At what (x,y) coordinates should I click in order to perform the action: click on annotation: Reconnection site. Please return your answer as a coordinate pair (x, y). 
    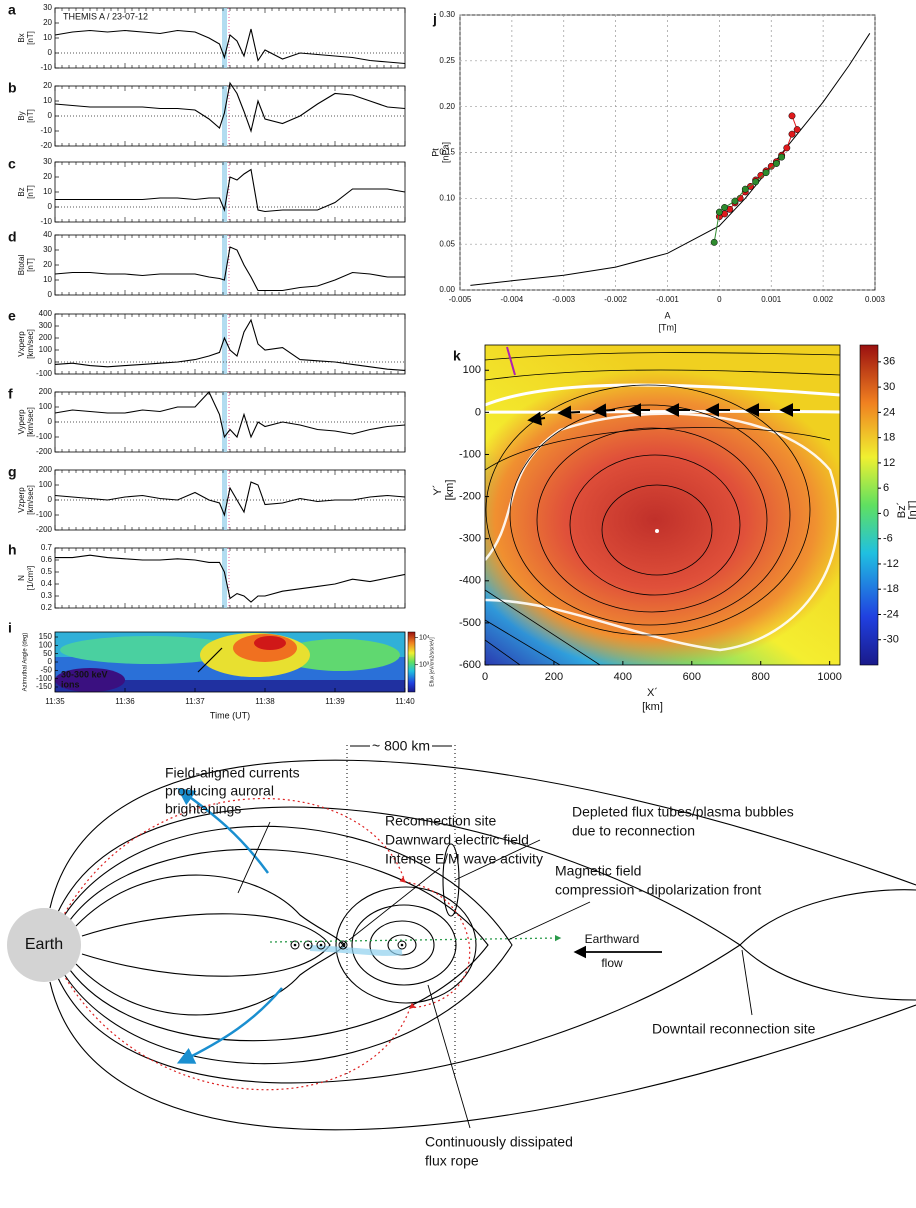
    Looking at the image, I should click on (441, 821).